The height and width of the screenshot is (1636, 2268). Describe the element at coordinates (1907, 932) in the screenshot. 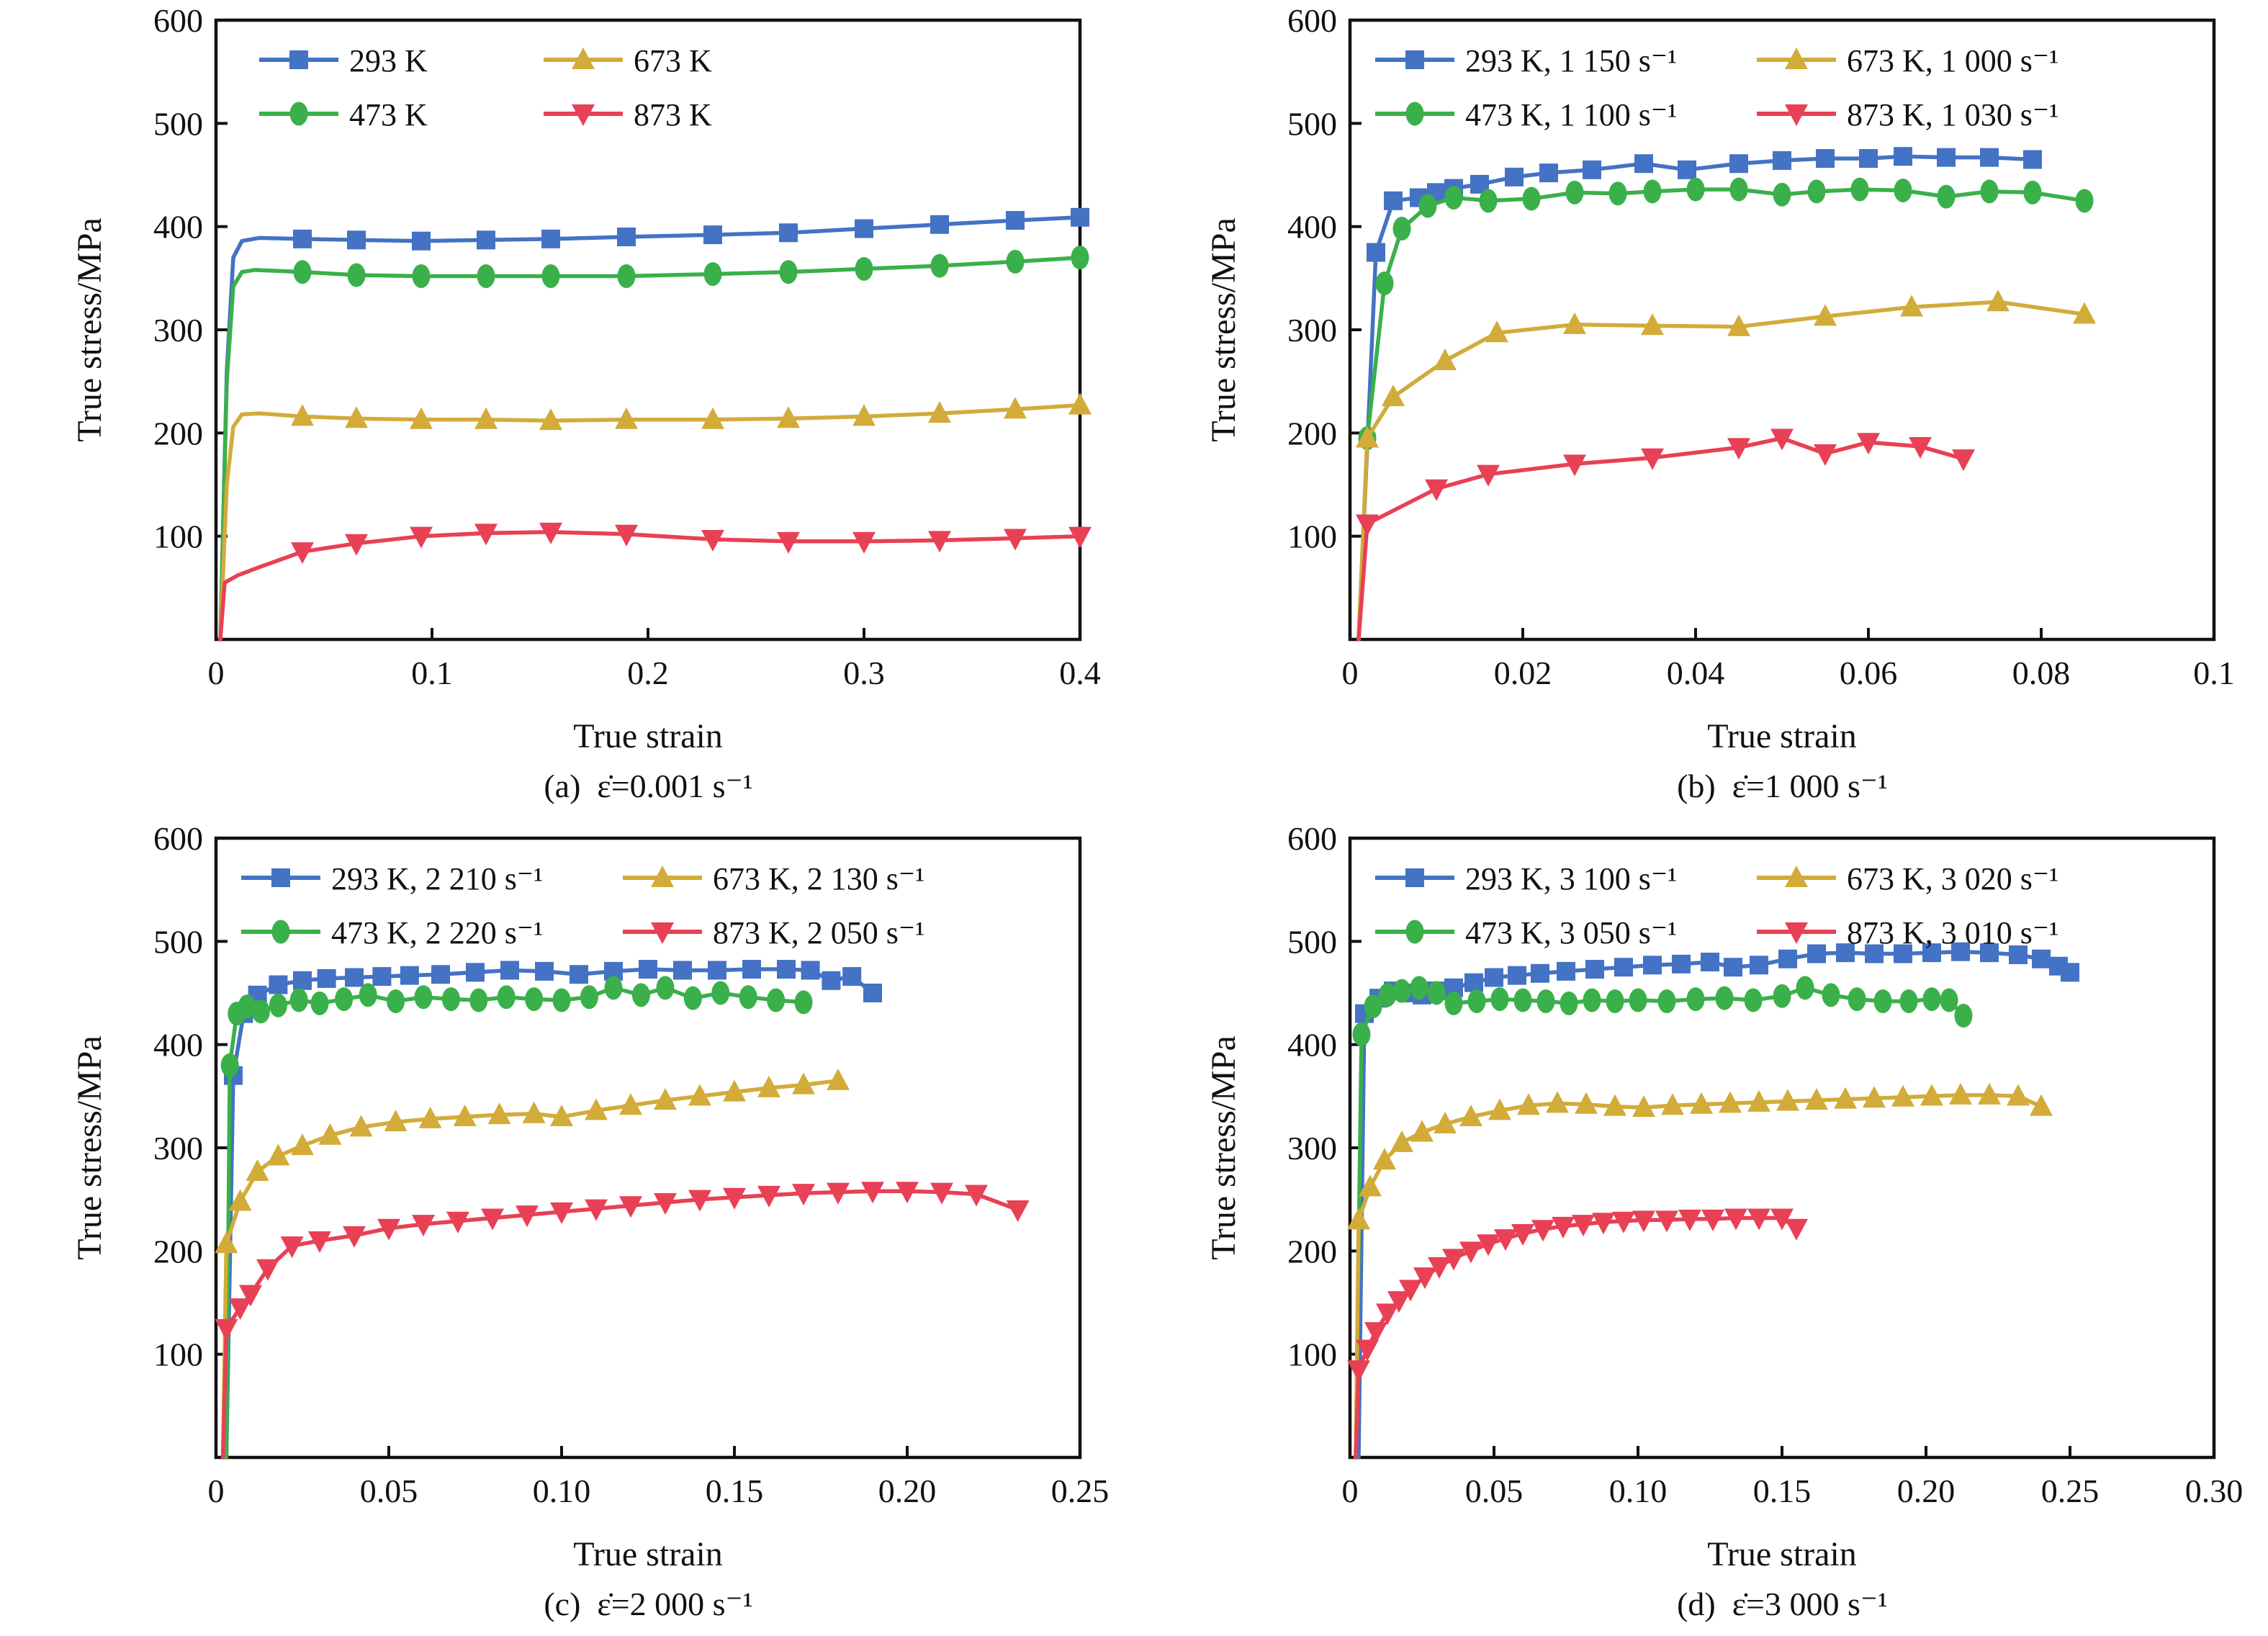

I see `legend-item-873 K, 3 010 s⁻¹: 873 K, 3 010 s⁻¹` at that location.